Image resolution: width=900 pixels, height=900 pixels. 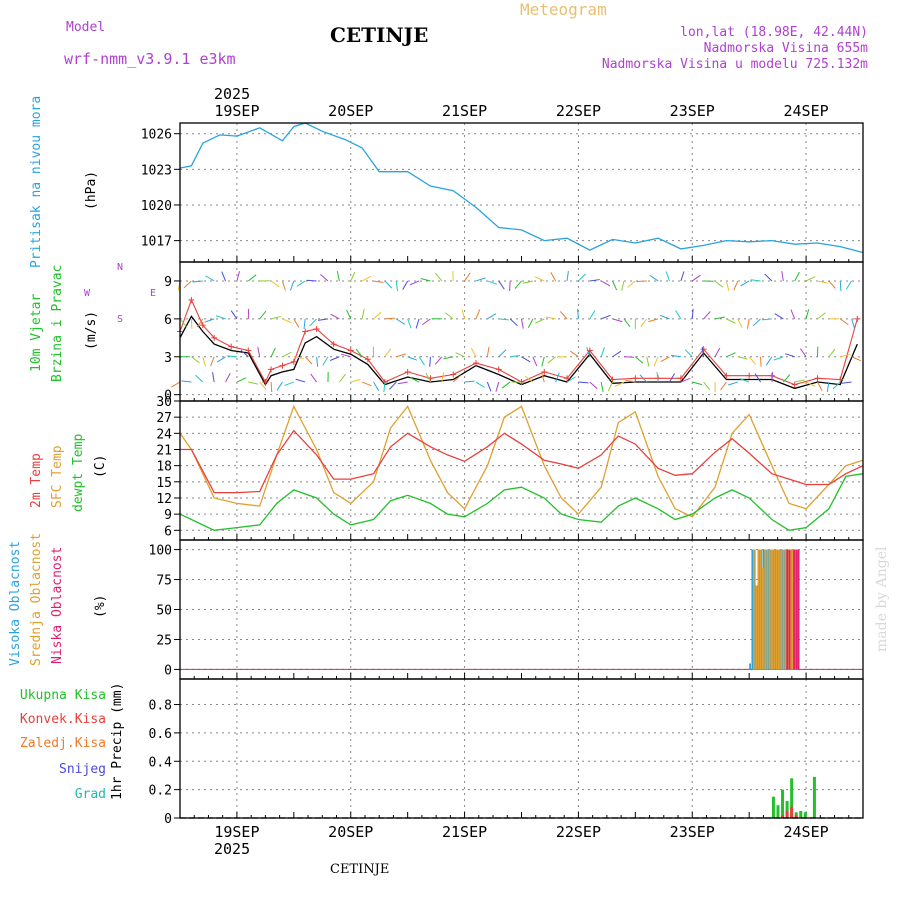 I want to click on day-label-bottom-1: 20SEP, so click(x=350, y=832).